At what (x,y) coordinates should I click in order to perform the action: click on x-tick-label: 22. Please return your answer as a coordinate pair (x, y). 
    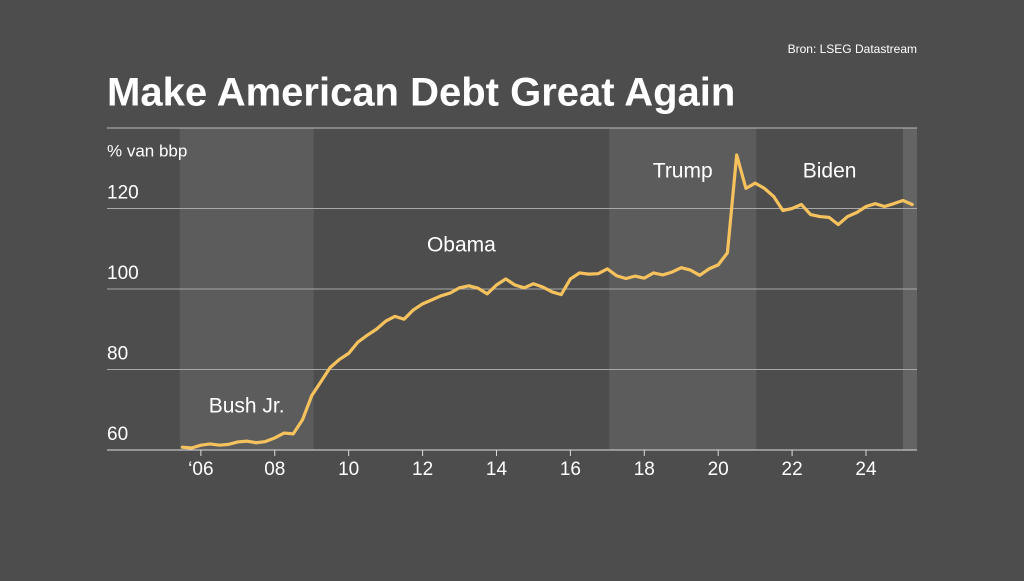
    Looking at the image, I should click on (792, 469).